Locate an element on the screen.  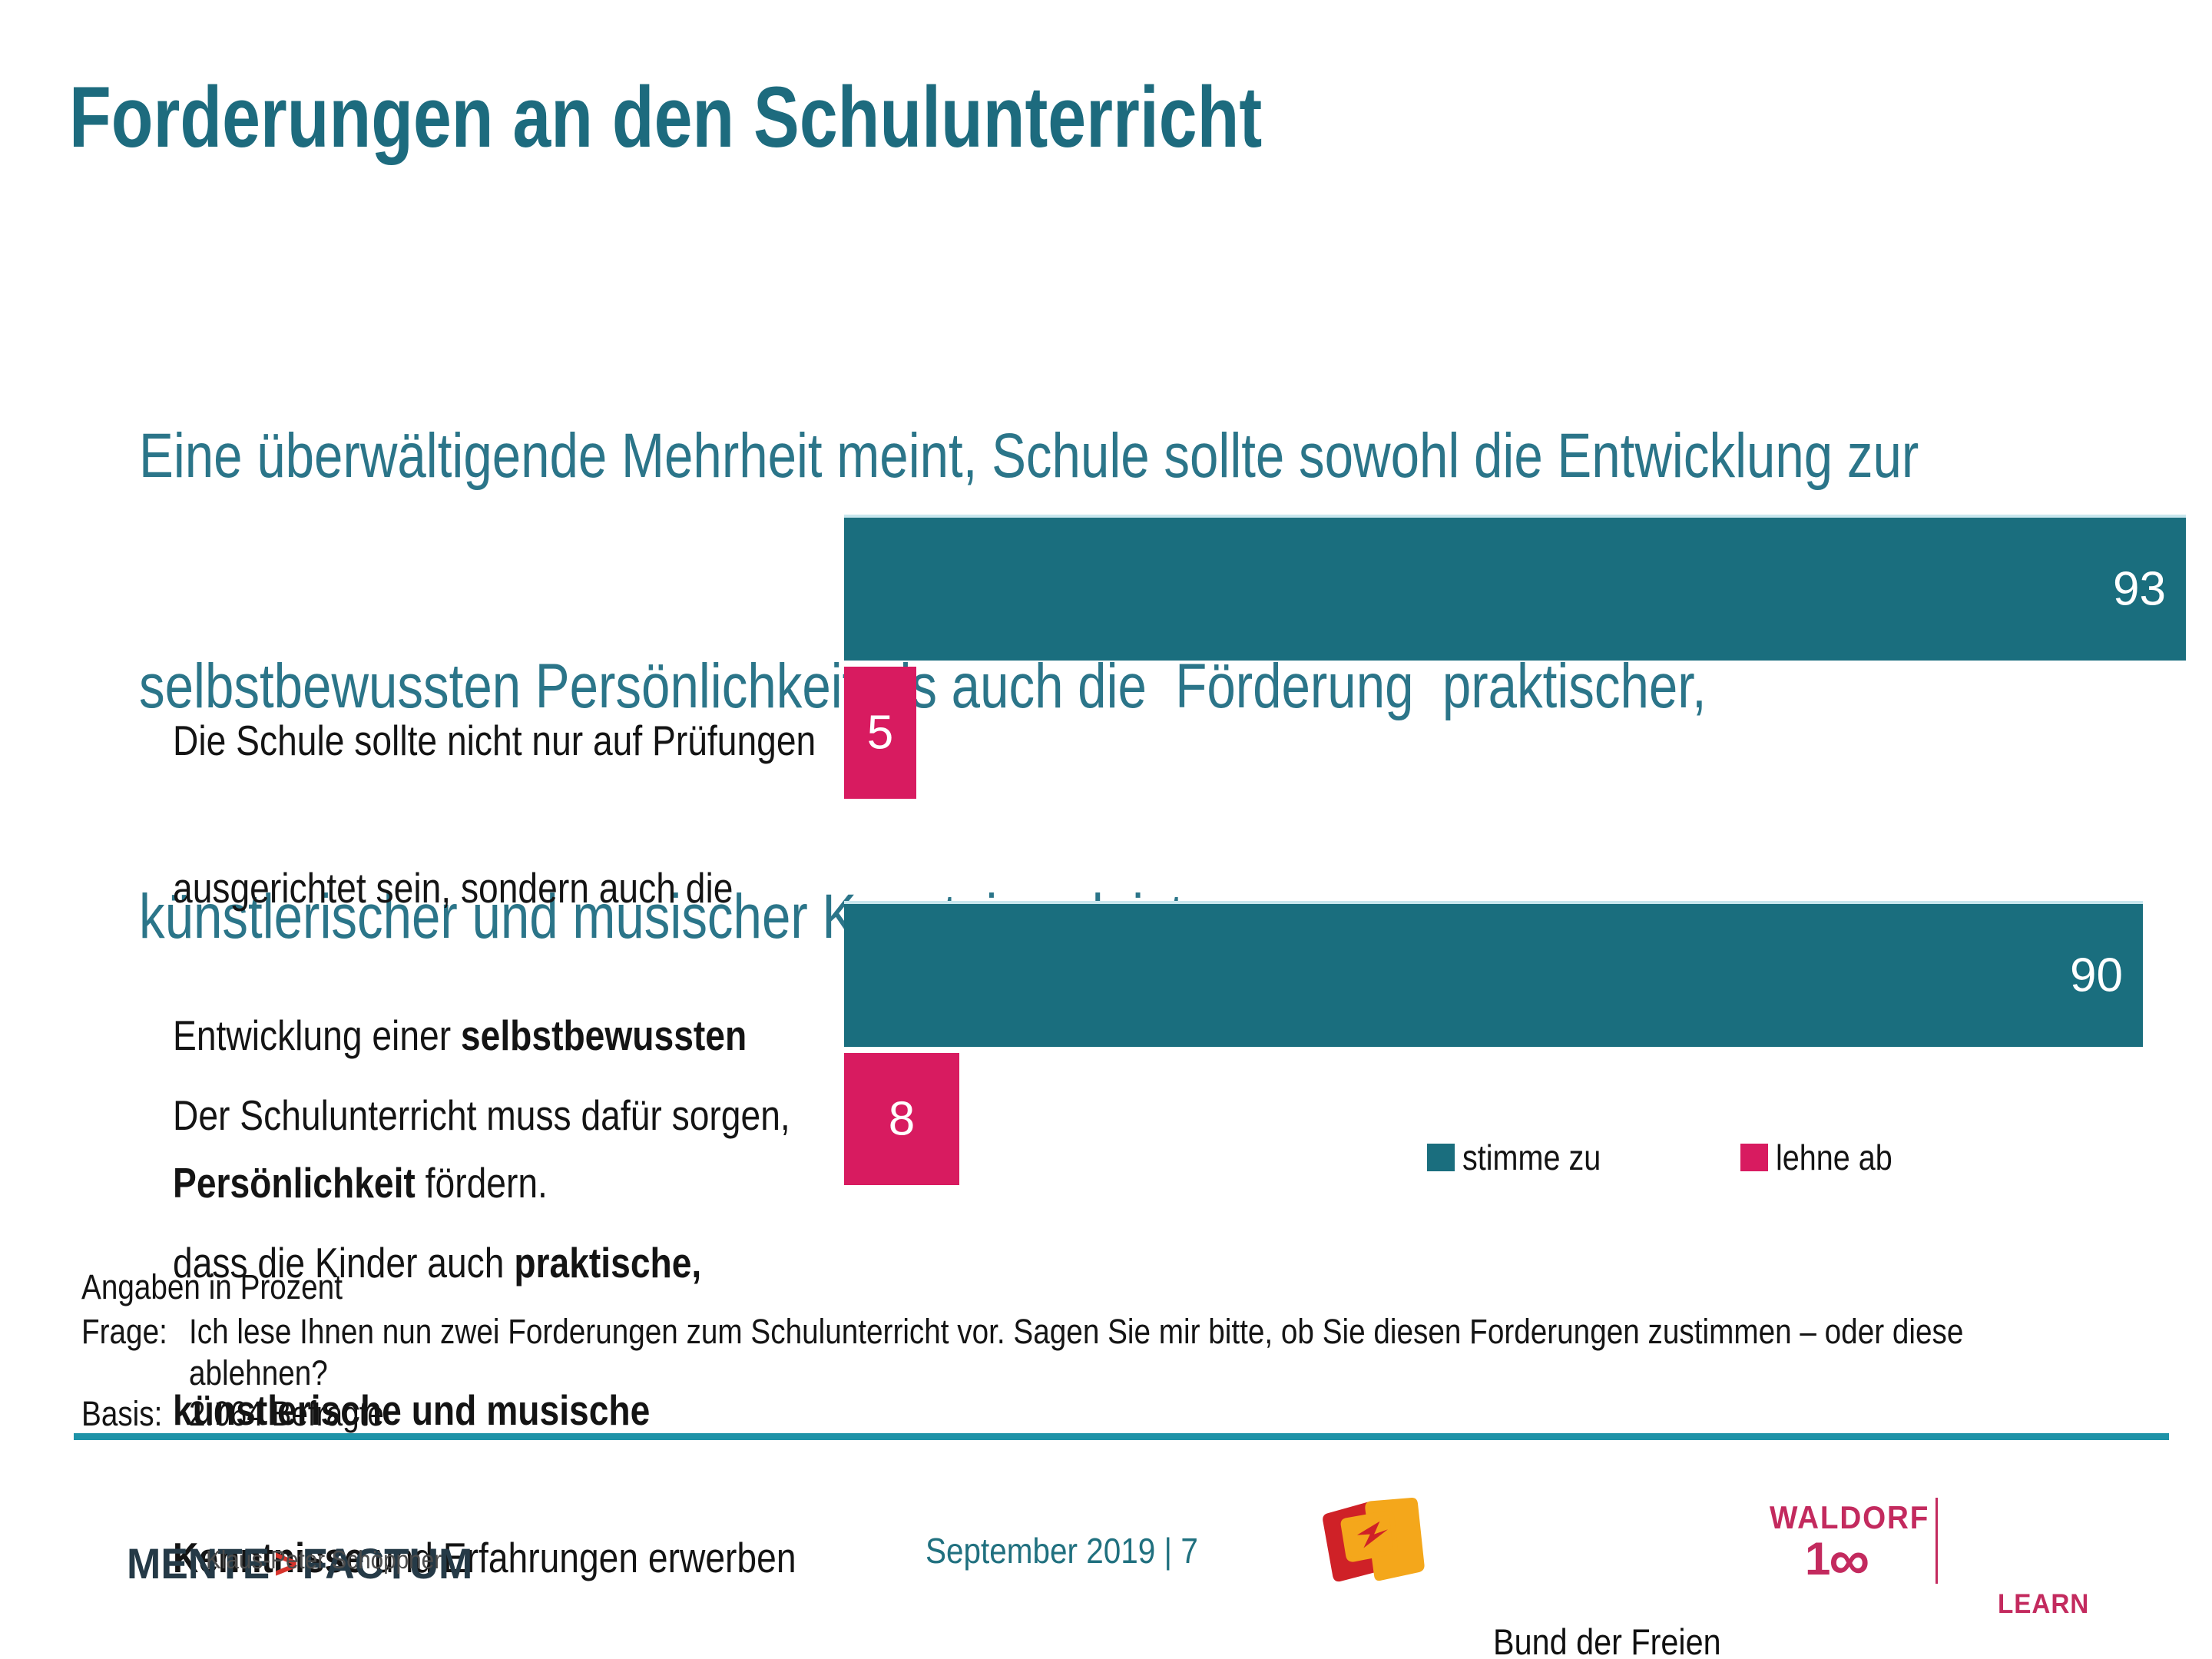
bar-value-reject-row2: 8 is located at coordinates (902, 1119).